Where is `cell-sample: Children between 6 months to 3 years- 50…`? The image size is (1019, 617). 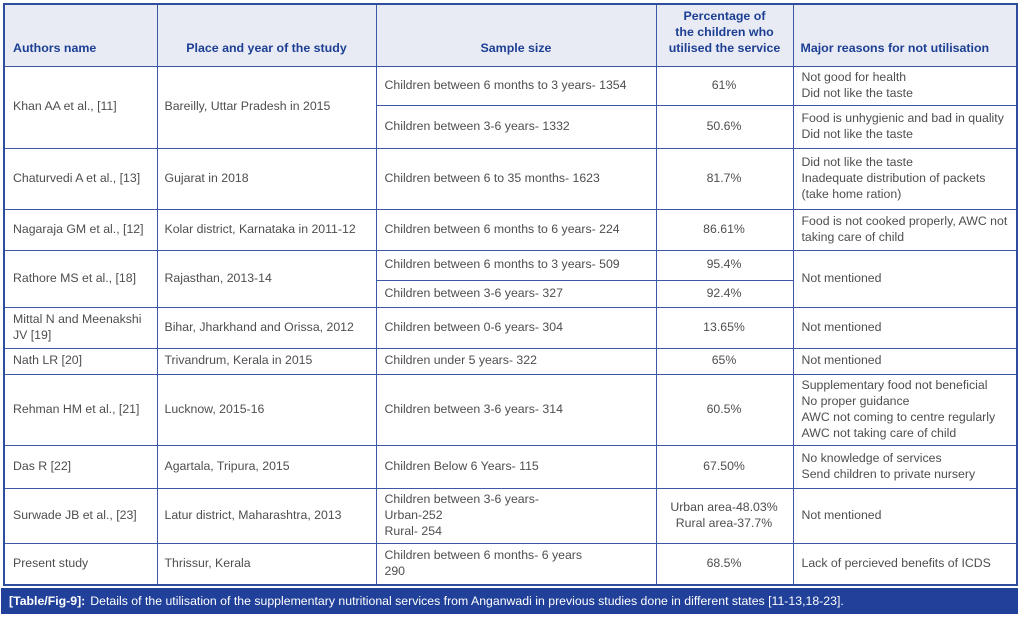 cell-sample: Children between 6 months to 3 years- 50… is located at coordinates (516, 265).